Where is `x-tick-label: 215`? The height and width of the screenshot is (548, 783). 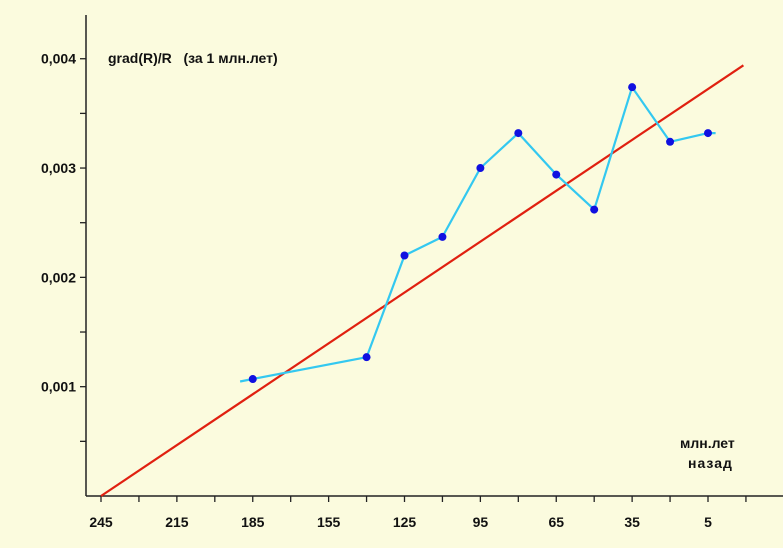
x-tick-label: 215 is located at coordinates (177, 522).